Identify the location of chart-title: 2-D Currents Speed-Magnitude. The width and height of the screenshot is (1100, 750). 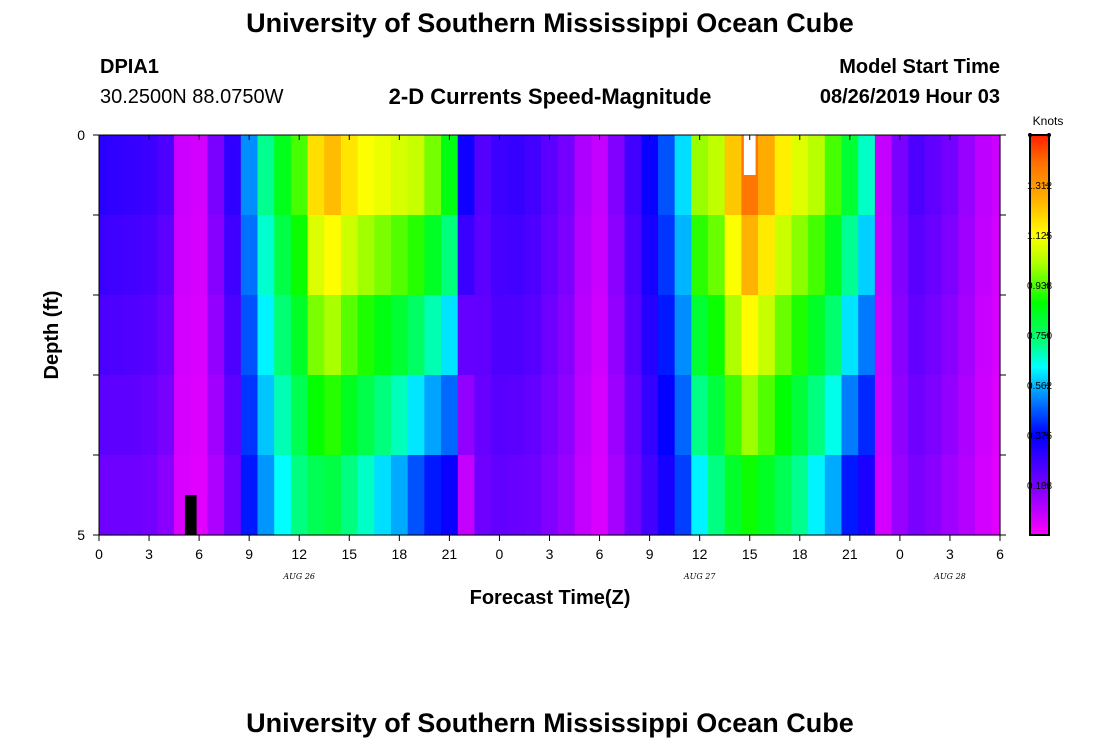
(550, 96).